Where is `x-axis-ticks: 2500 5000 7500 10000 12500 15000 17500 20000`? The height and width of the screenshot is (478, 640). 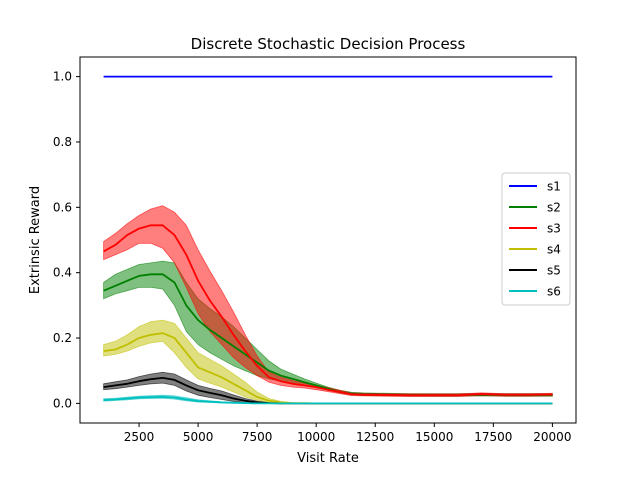 x-axis-ticks: 2500 5000 7500 10000 12500 15000 17500 20000 is located at coordinates (347, 433).